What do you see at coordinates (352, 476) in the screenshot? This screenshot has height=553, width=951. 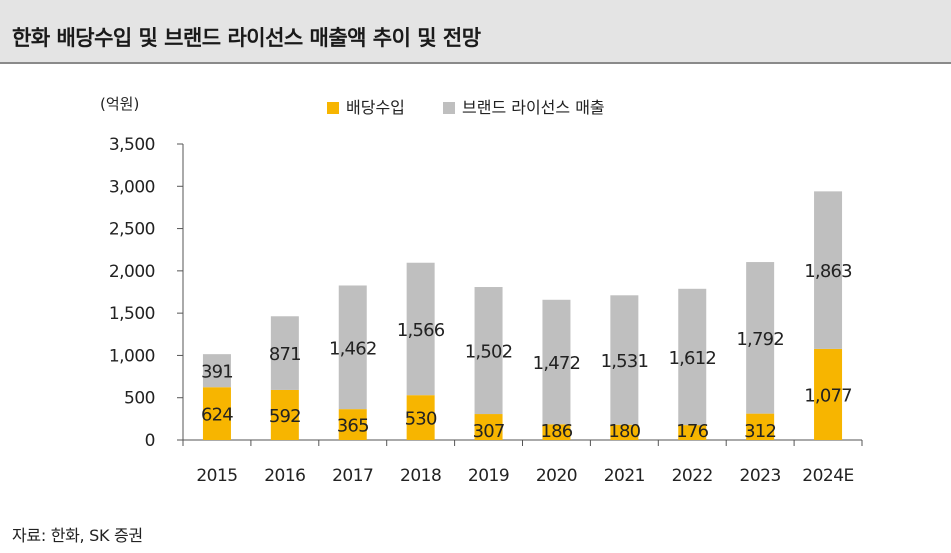 I see `x-tick-label: 2017` at bounding box center [352, 476].